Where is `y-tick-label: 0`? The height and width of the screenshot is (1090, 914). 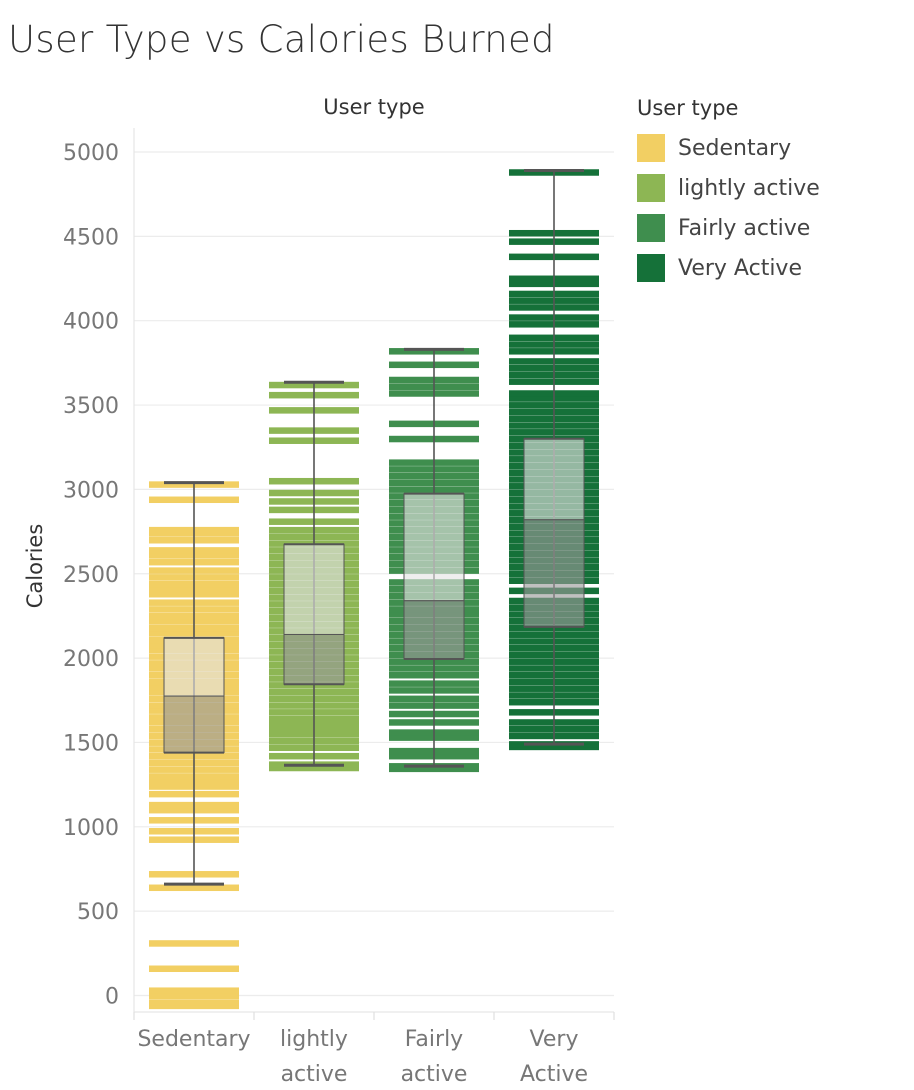
y-tick-label: 0 is located at coordinates (112, 997).